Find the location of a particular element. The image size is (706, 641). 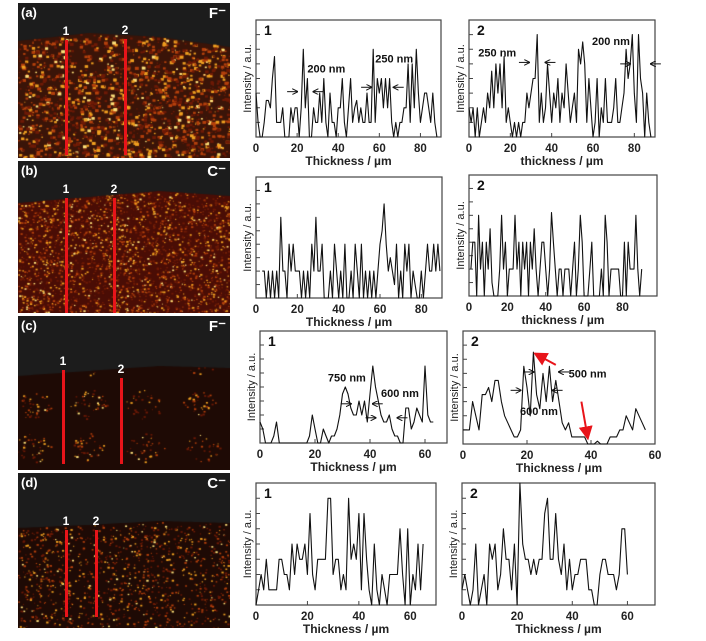

plot-d-1: 0 20 40 60 Thickness / µm Intensity / a.u. 1 is located at coordinates (339, 559).